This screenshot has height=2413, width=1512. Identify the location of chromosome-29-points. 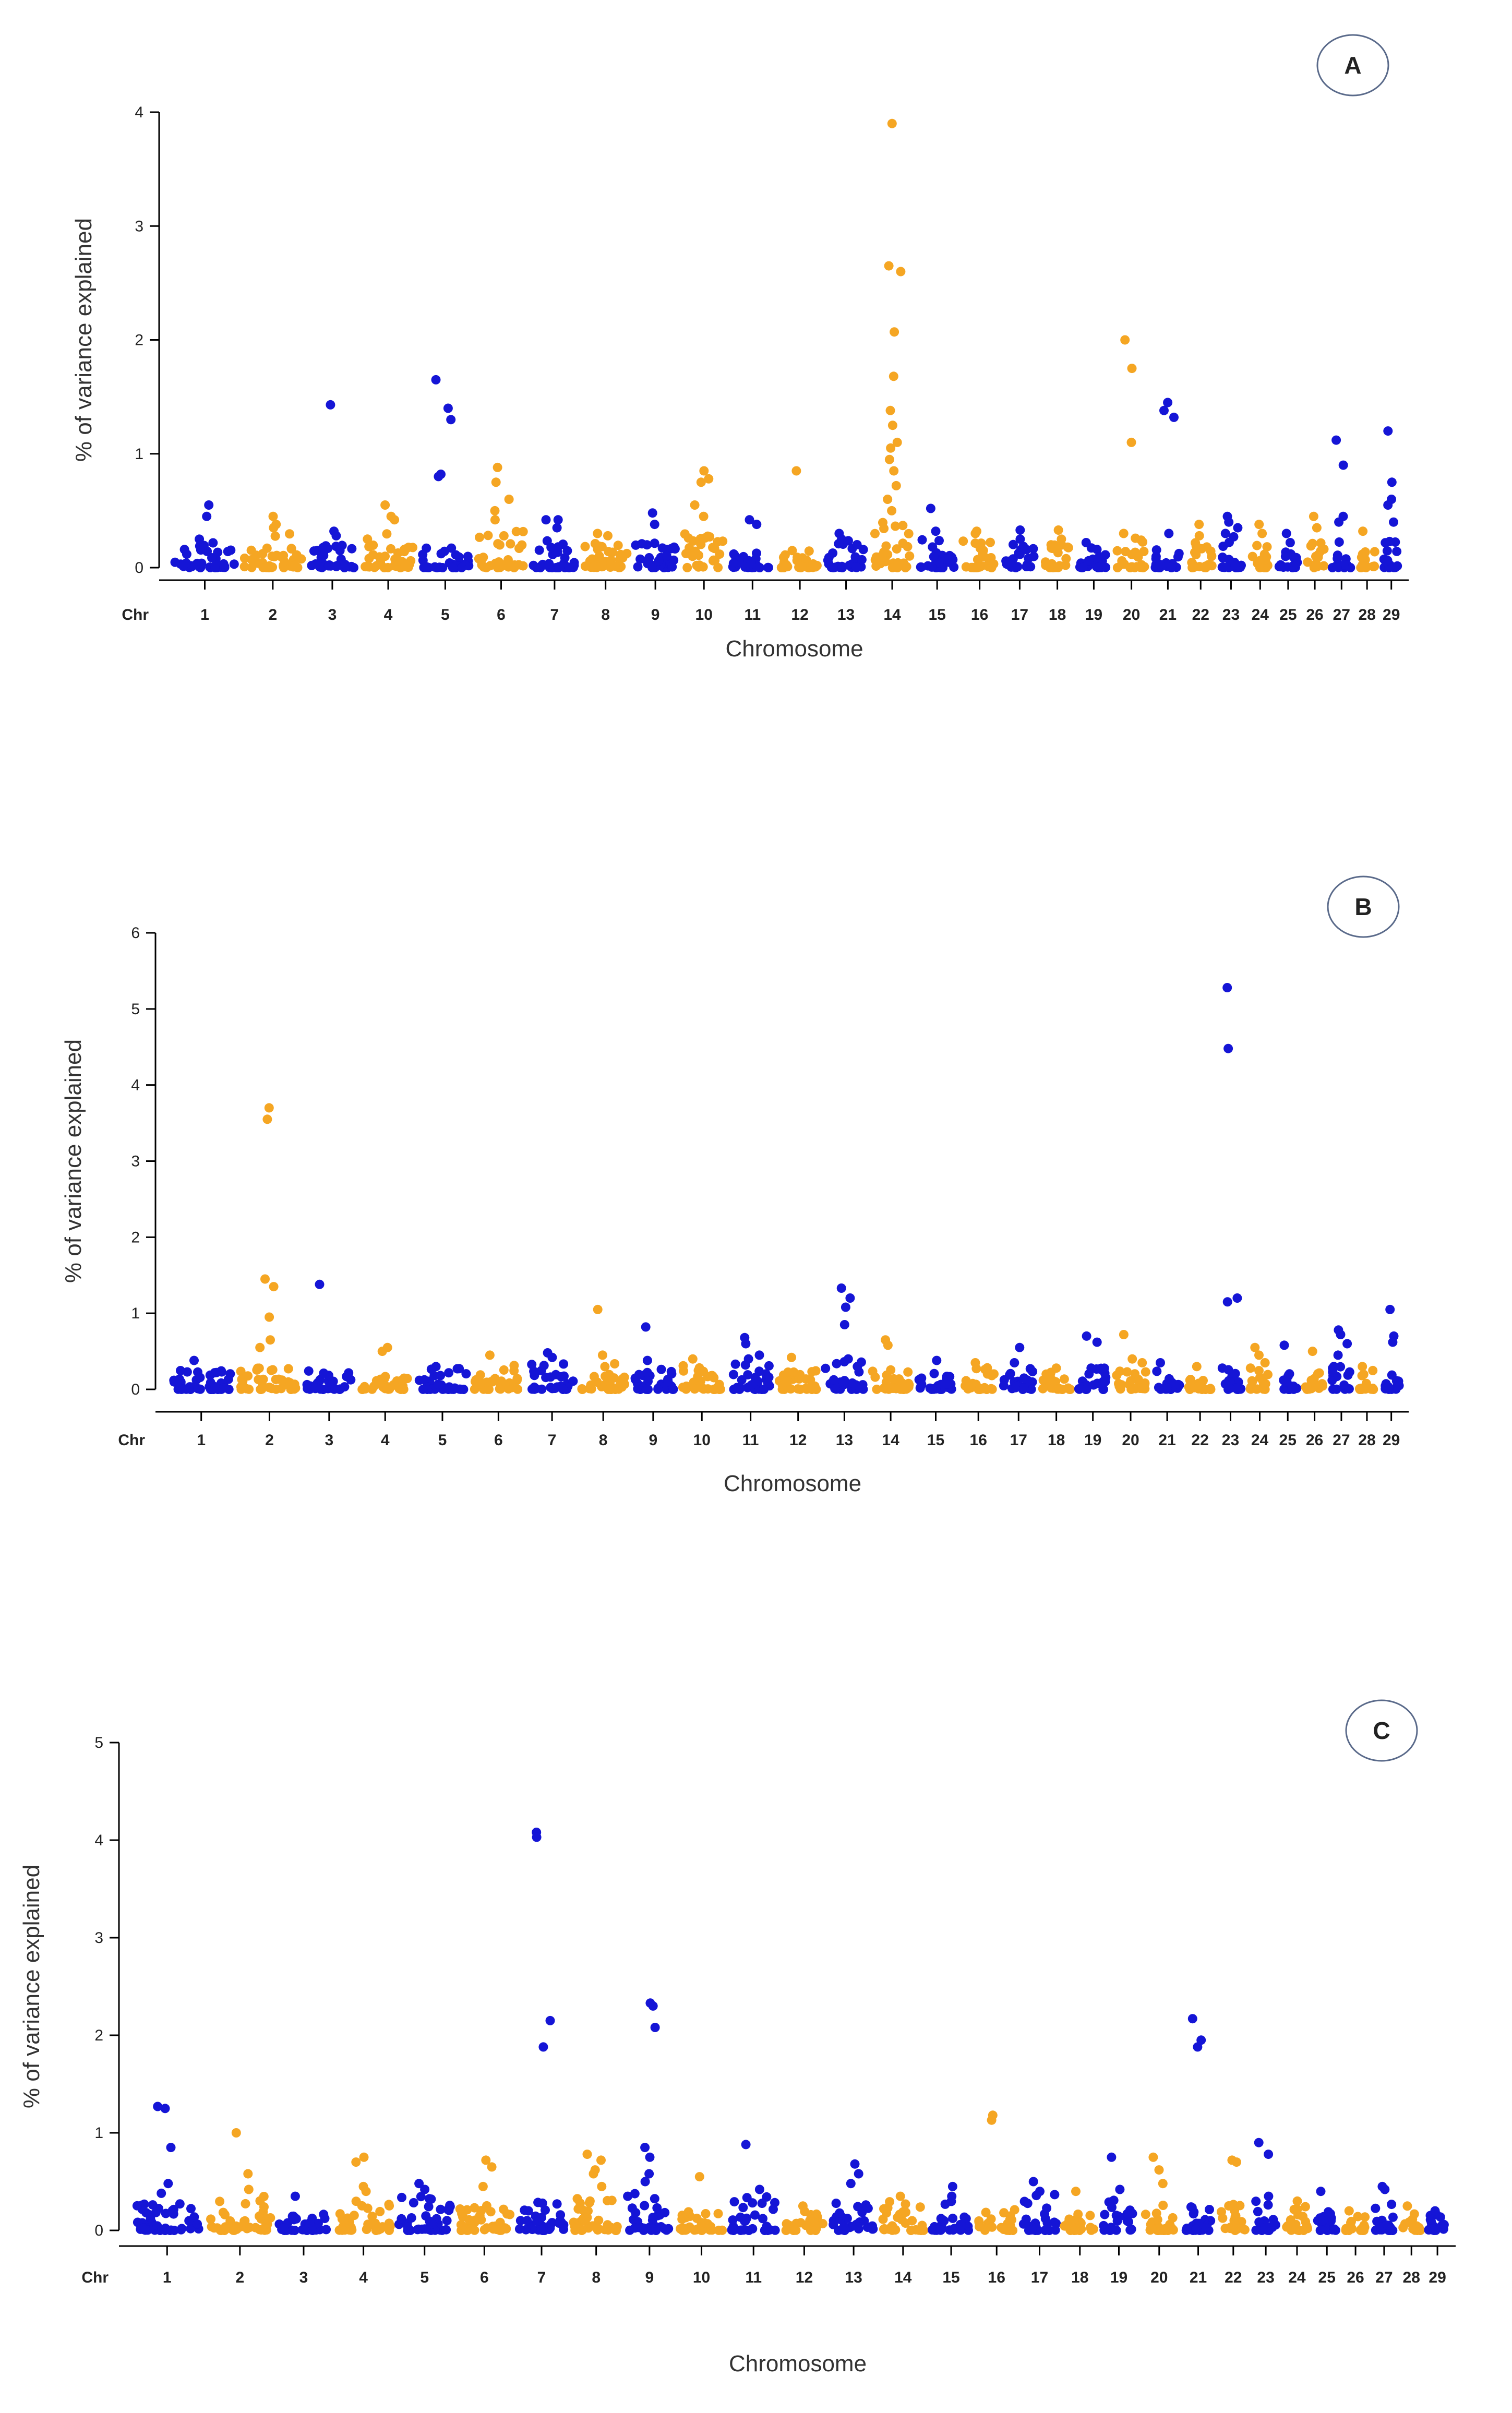
(1390, 499).